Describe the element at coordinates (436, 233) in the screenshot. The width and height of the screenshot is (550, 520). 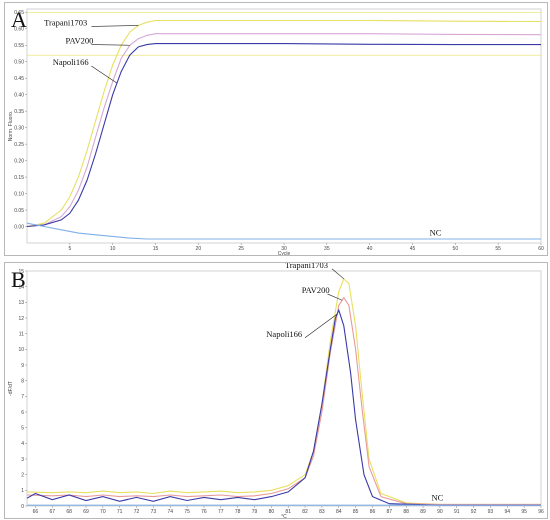
I see `a-label-nc: NC` at that location.